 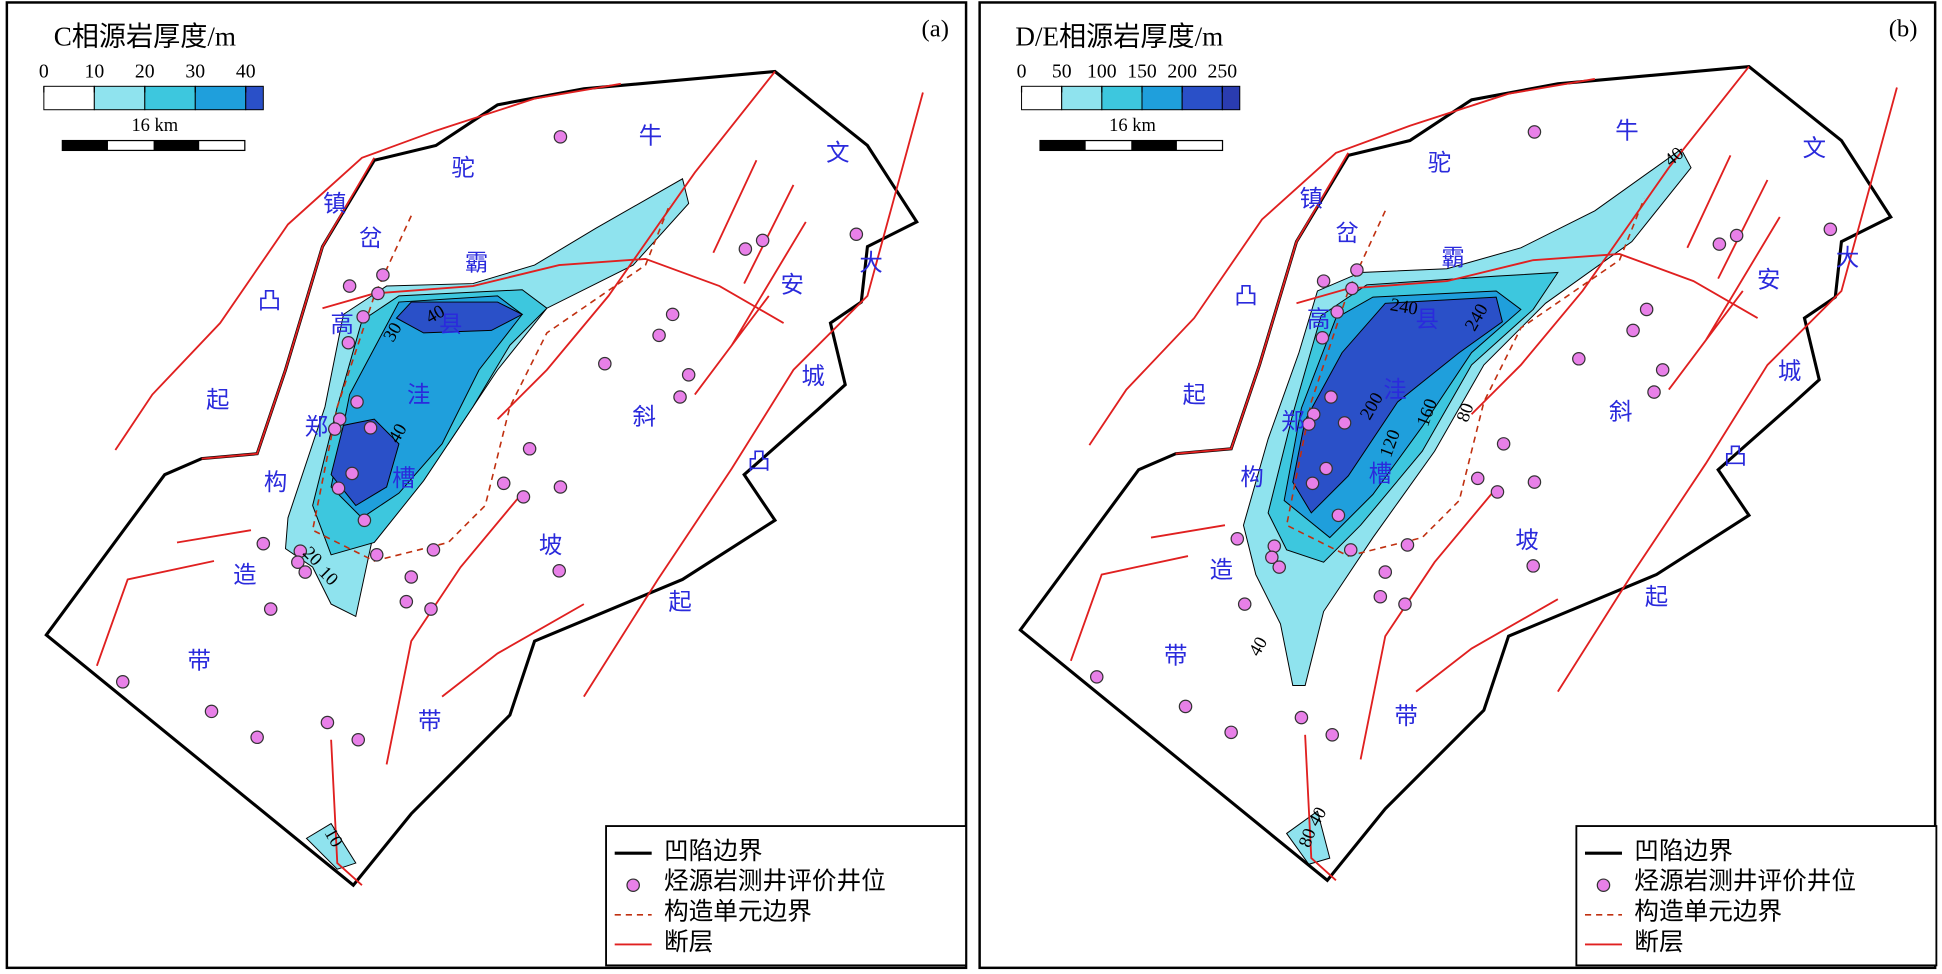 What do you see at coordinates (935, 28) in the screenshot?
I see `panel-label: (a)` at bounding box center [935, 28].